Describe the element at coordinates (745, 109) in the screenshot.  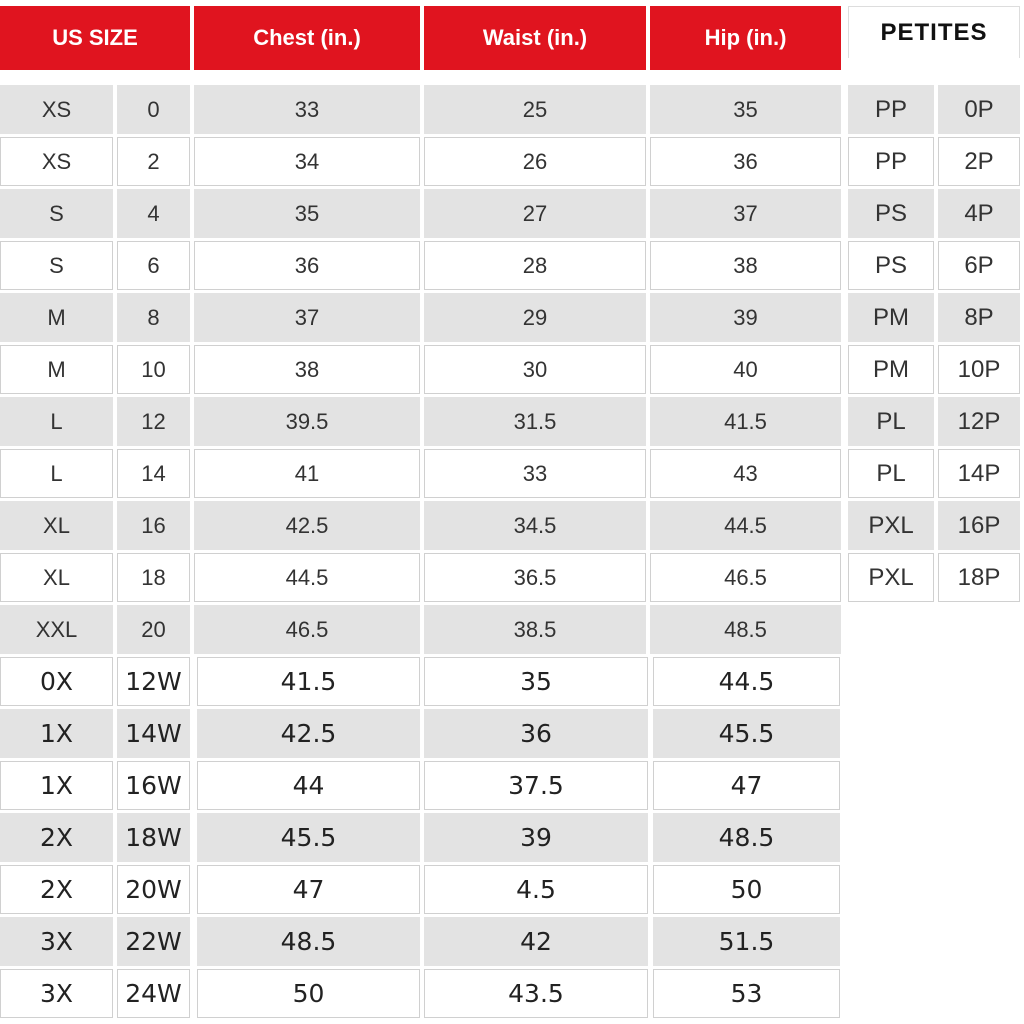
I see `hip: 35` at that location.